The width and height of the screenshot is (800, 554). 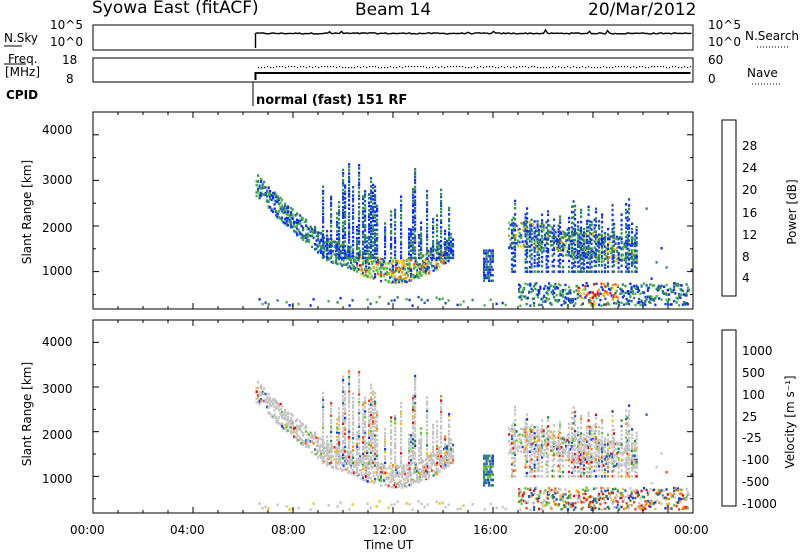 What do you see at coordinates (57, 271) in the screenshot?
I see `p1-ytick-1000: 1000` at bounding box center [57, 271].